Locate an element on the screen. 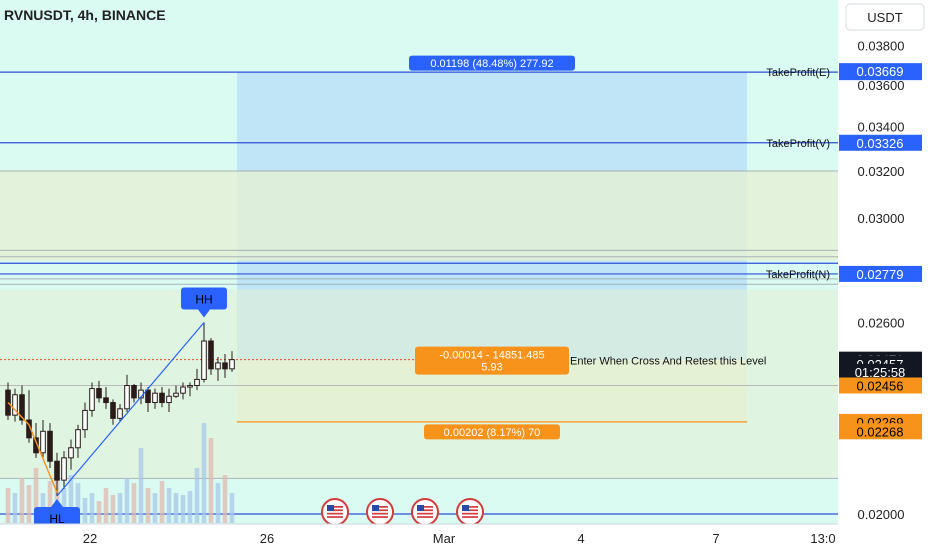 The width and height of the screenshot is (932, 550). currency-label: USDT is located at coordinates (884, 17).